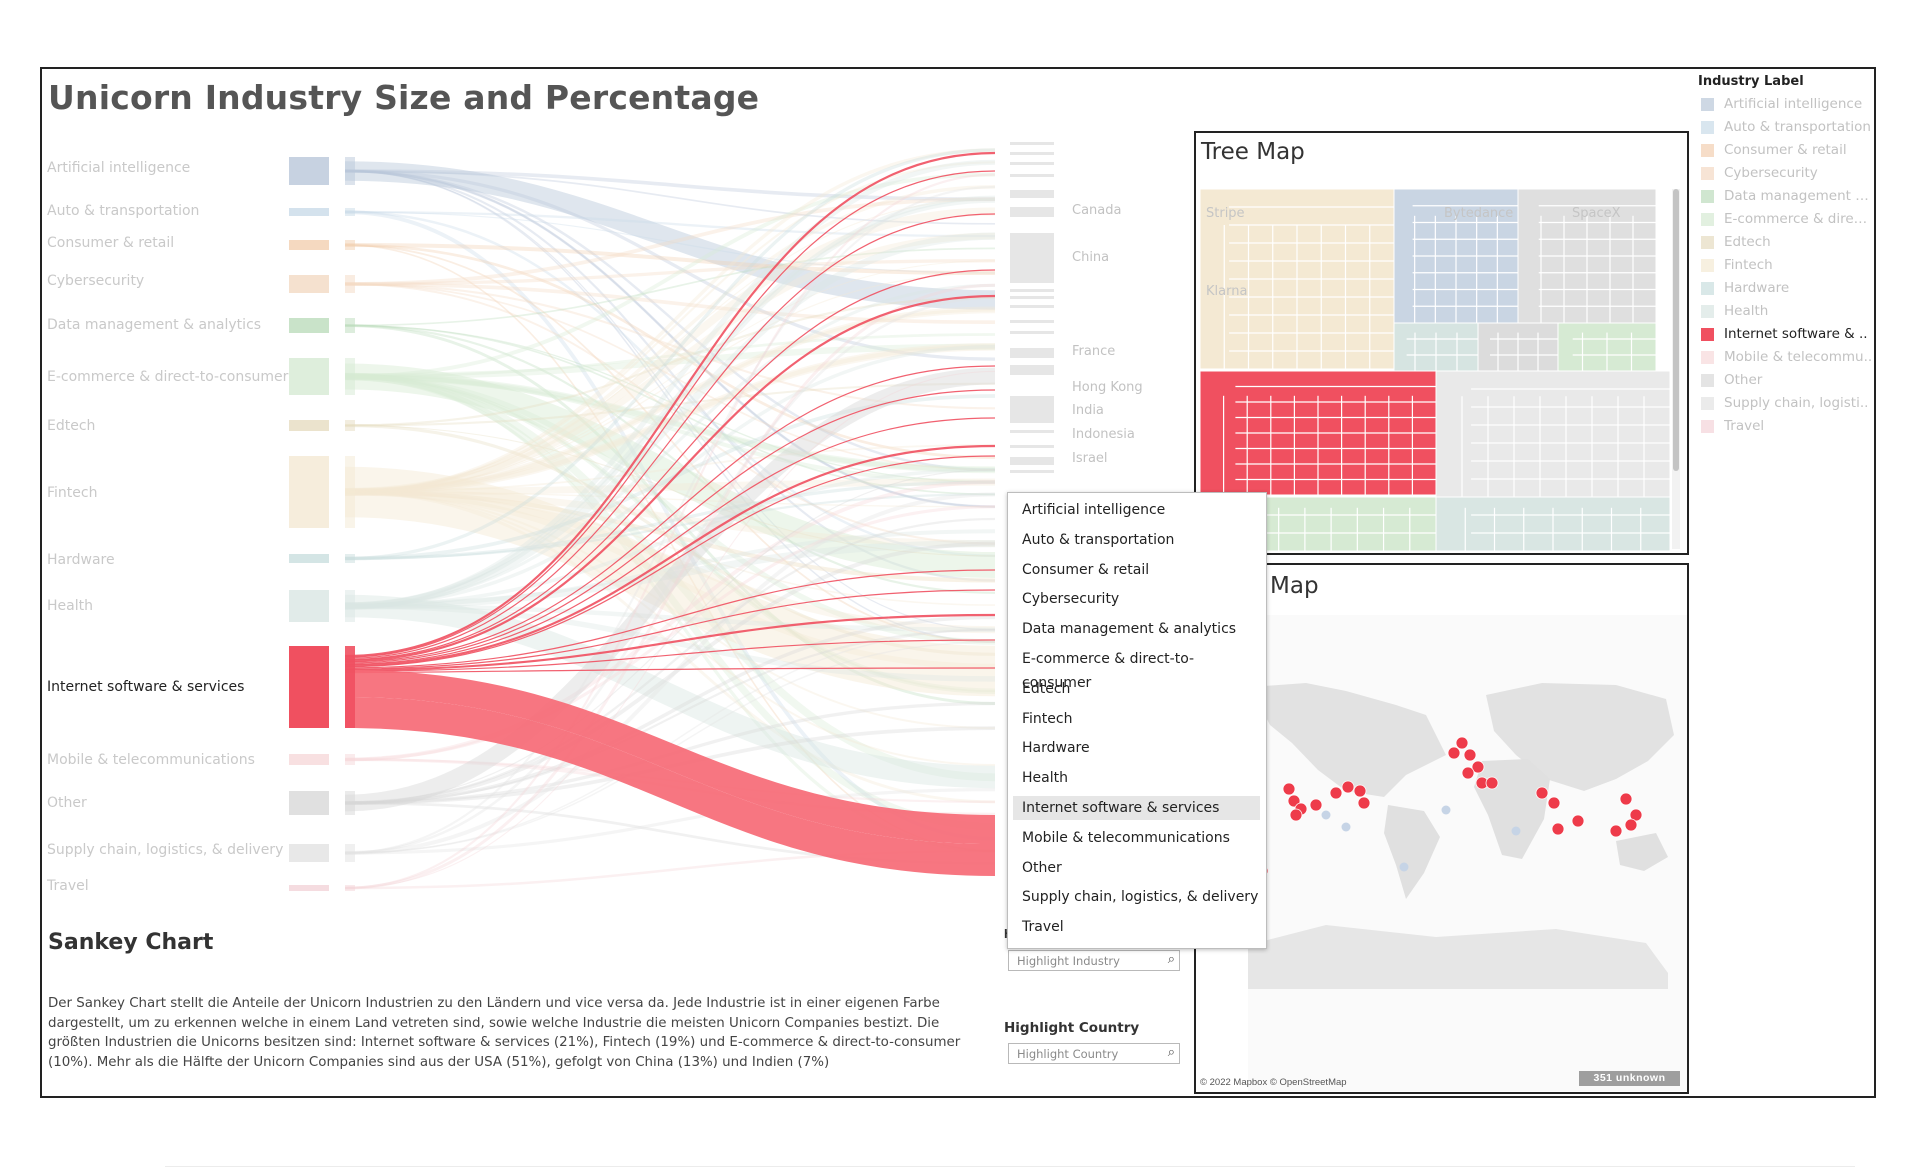 The image size is (1920, 1171). I want to click on south-america, so click(1412, 852).